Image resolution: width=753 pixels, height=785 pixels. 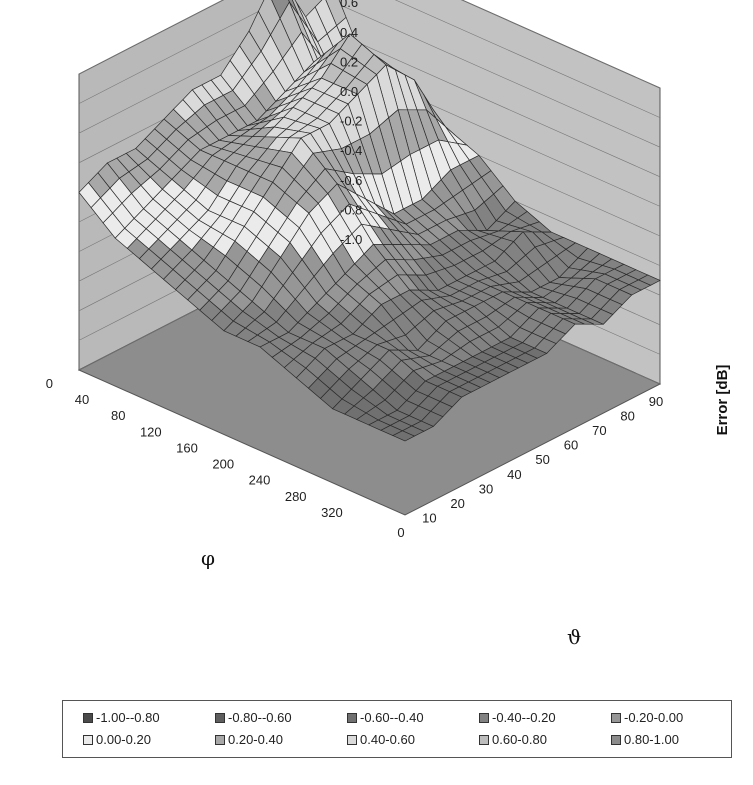 What do you see at coordinates (599, 430) in the screenshot?
I see `y-tick-label: 70` at bounding box center [599, 430].